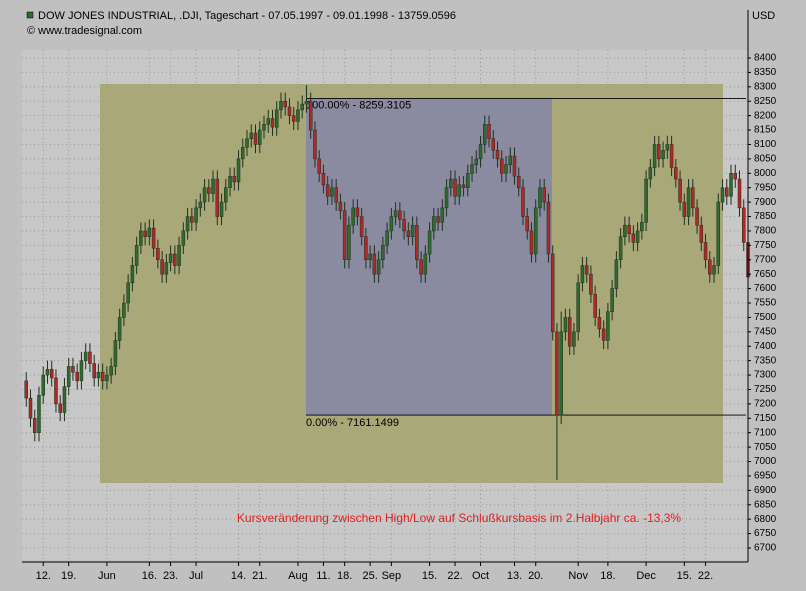 This screenshot has width=806, height=591. I want to click on x-tick-label: 15., so click(429, 576).